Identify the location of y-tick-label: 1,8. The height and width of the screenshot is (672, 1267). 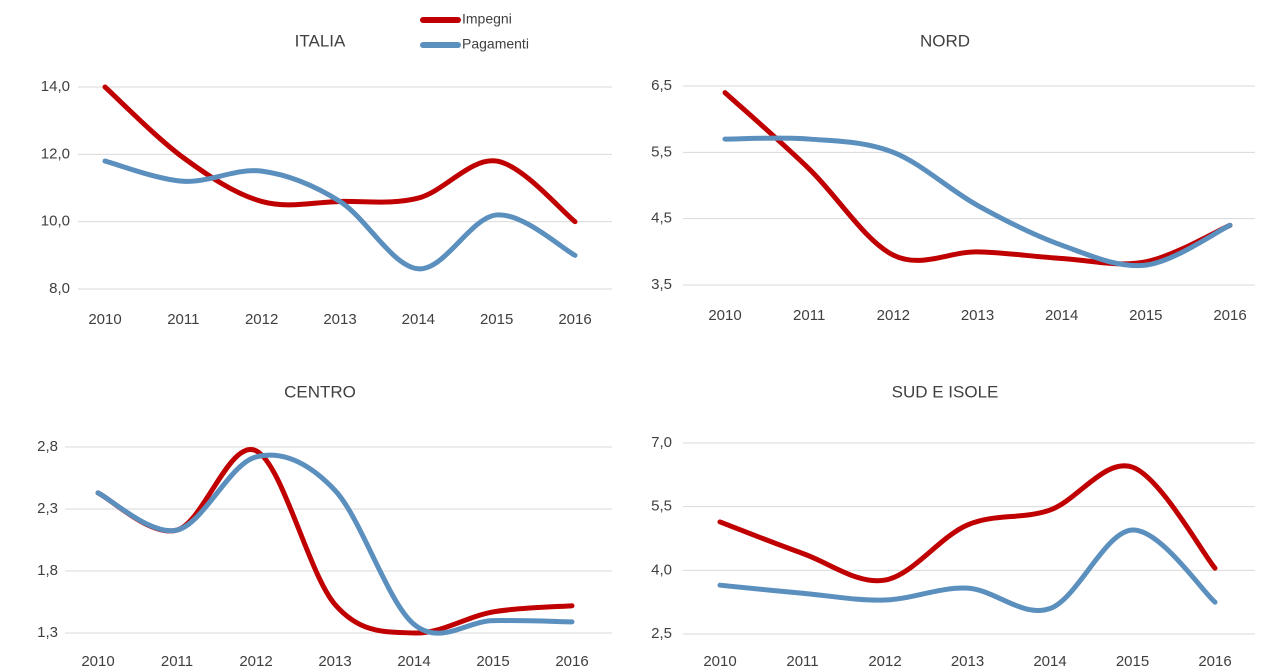
(47, 570).